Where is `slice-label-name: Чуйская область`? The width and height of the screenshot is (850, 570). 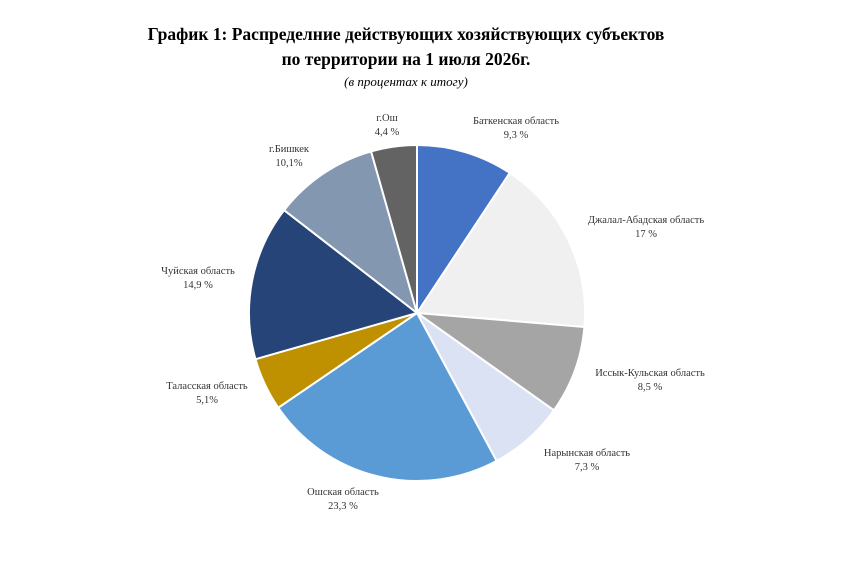
slice-label-name: Чуйская область is located at coordinates (198, 271).